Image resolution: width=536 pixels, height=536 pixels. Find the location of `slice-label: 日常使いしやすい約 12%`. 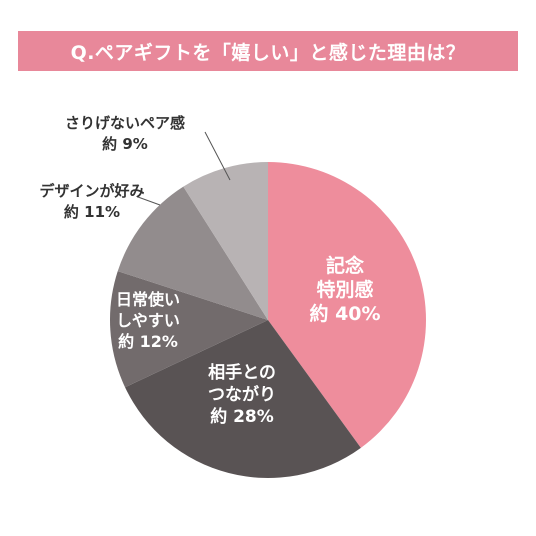

slice-label: 日常使いしやすい約 12% is located at coordinates (148, 320).